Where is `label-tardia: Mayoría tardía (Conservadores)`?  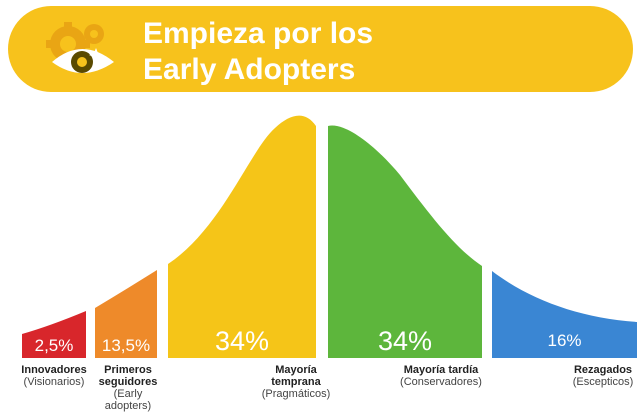 label-tardia: Mayoría tardía (Conservadores) is located at coordinates (441, 376).